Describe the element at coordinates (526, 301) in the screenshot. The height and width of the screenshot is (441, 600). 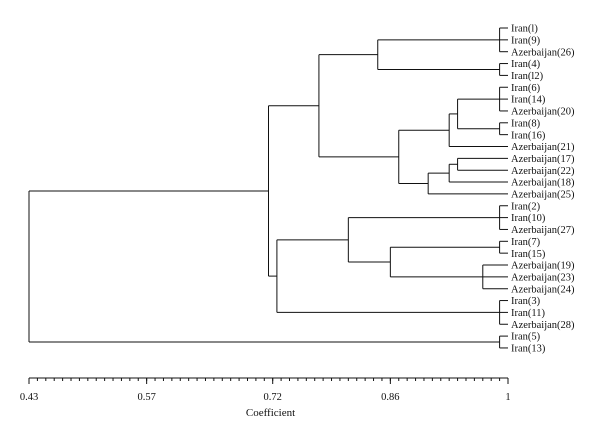
I see `leaf-label: Iran(3)` at that location.